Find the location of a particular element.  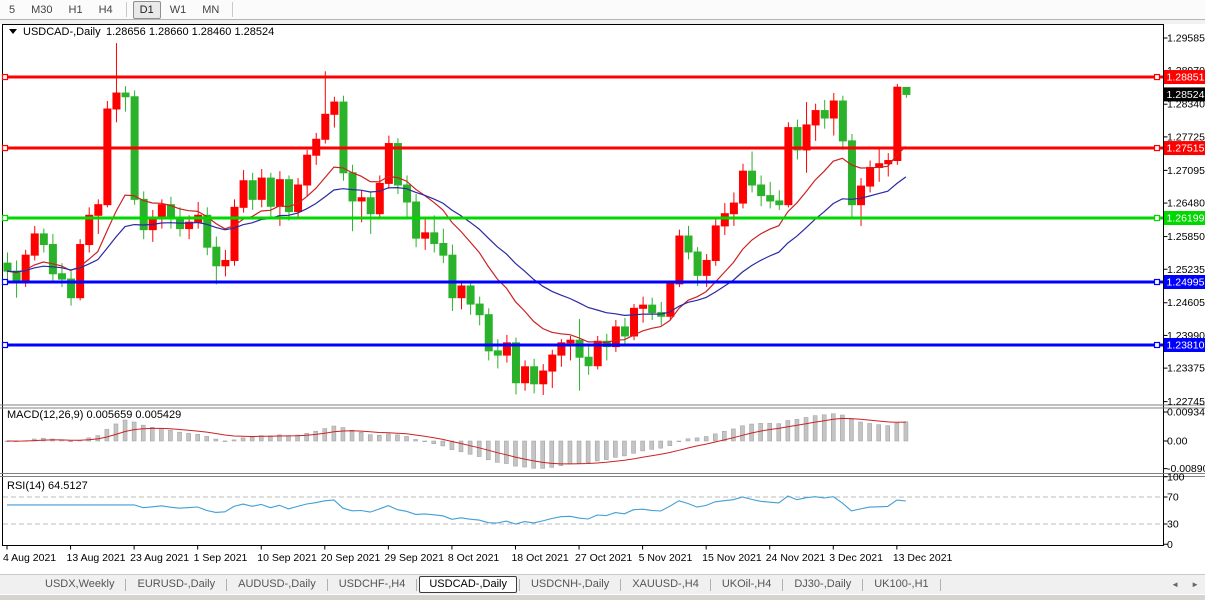

rsi-axis-label: 30 is located at coordinates (1173, 525).